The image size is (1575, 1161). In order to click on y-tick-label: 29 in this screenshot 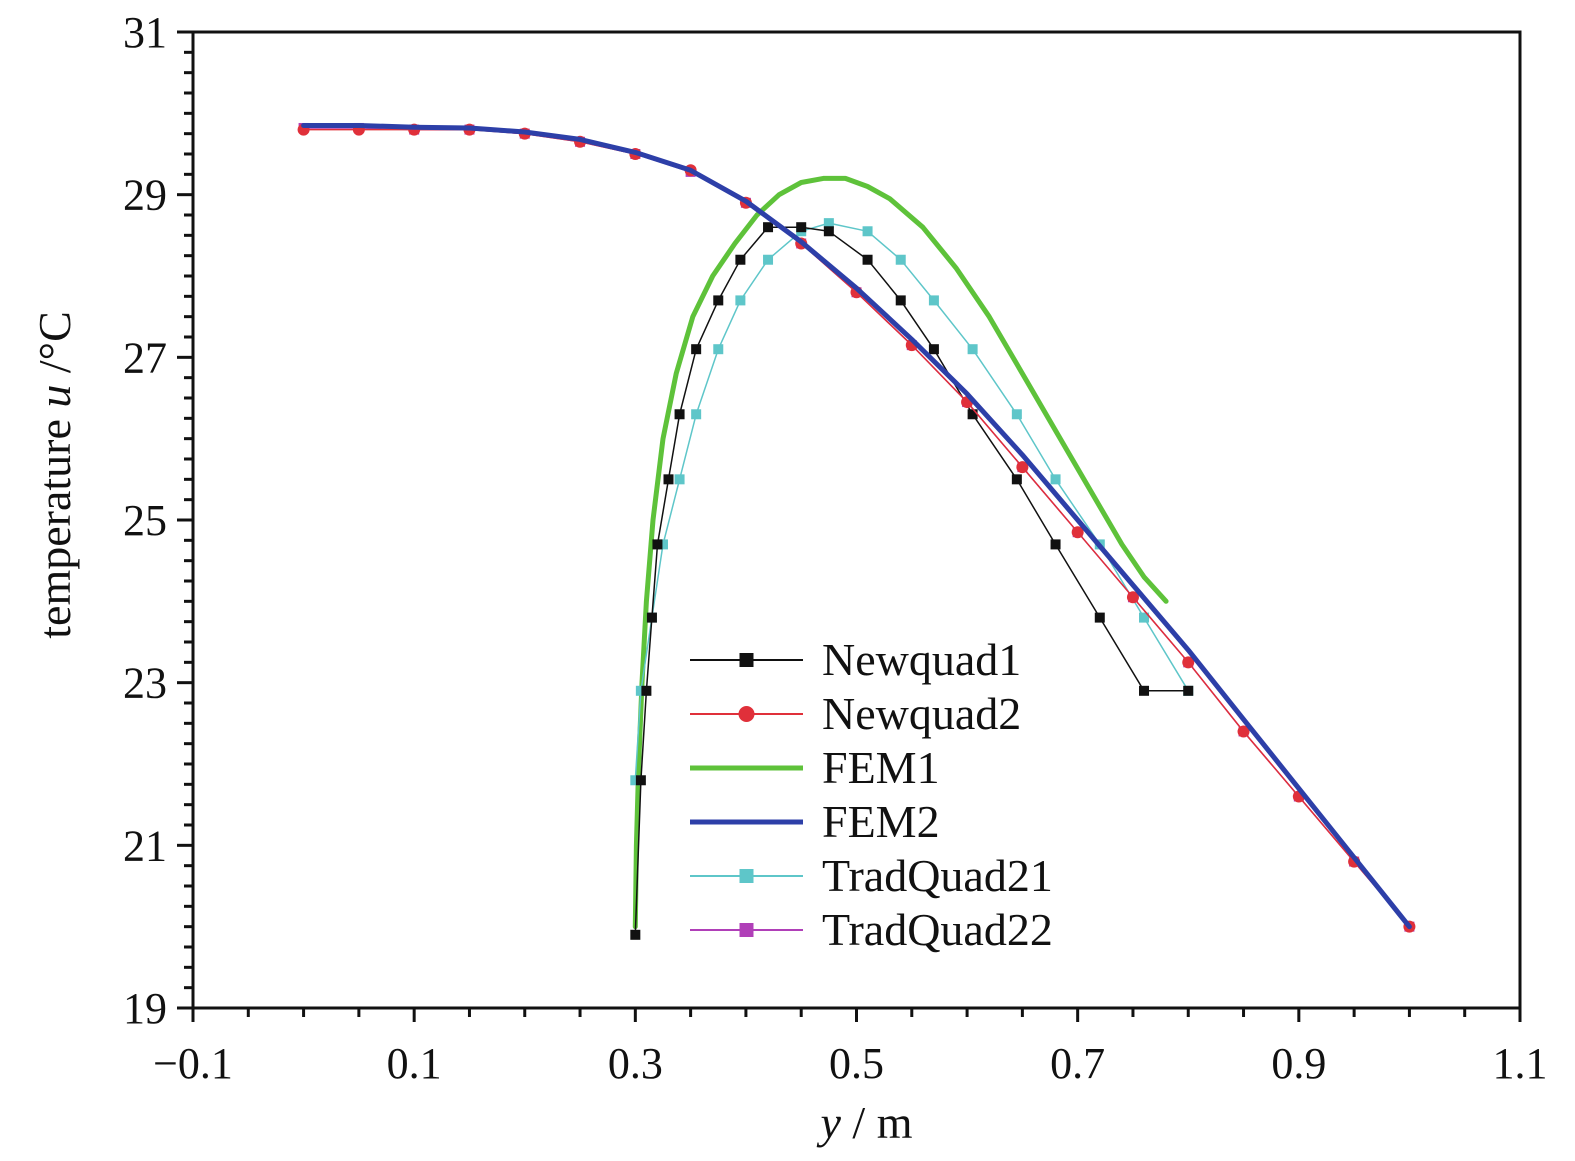, I will do `click(145, 195)`.